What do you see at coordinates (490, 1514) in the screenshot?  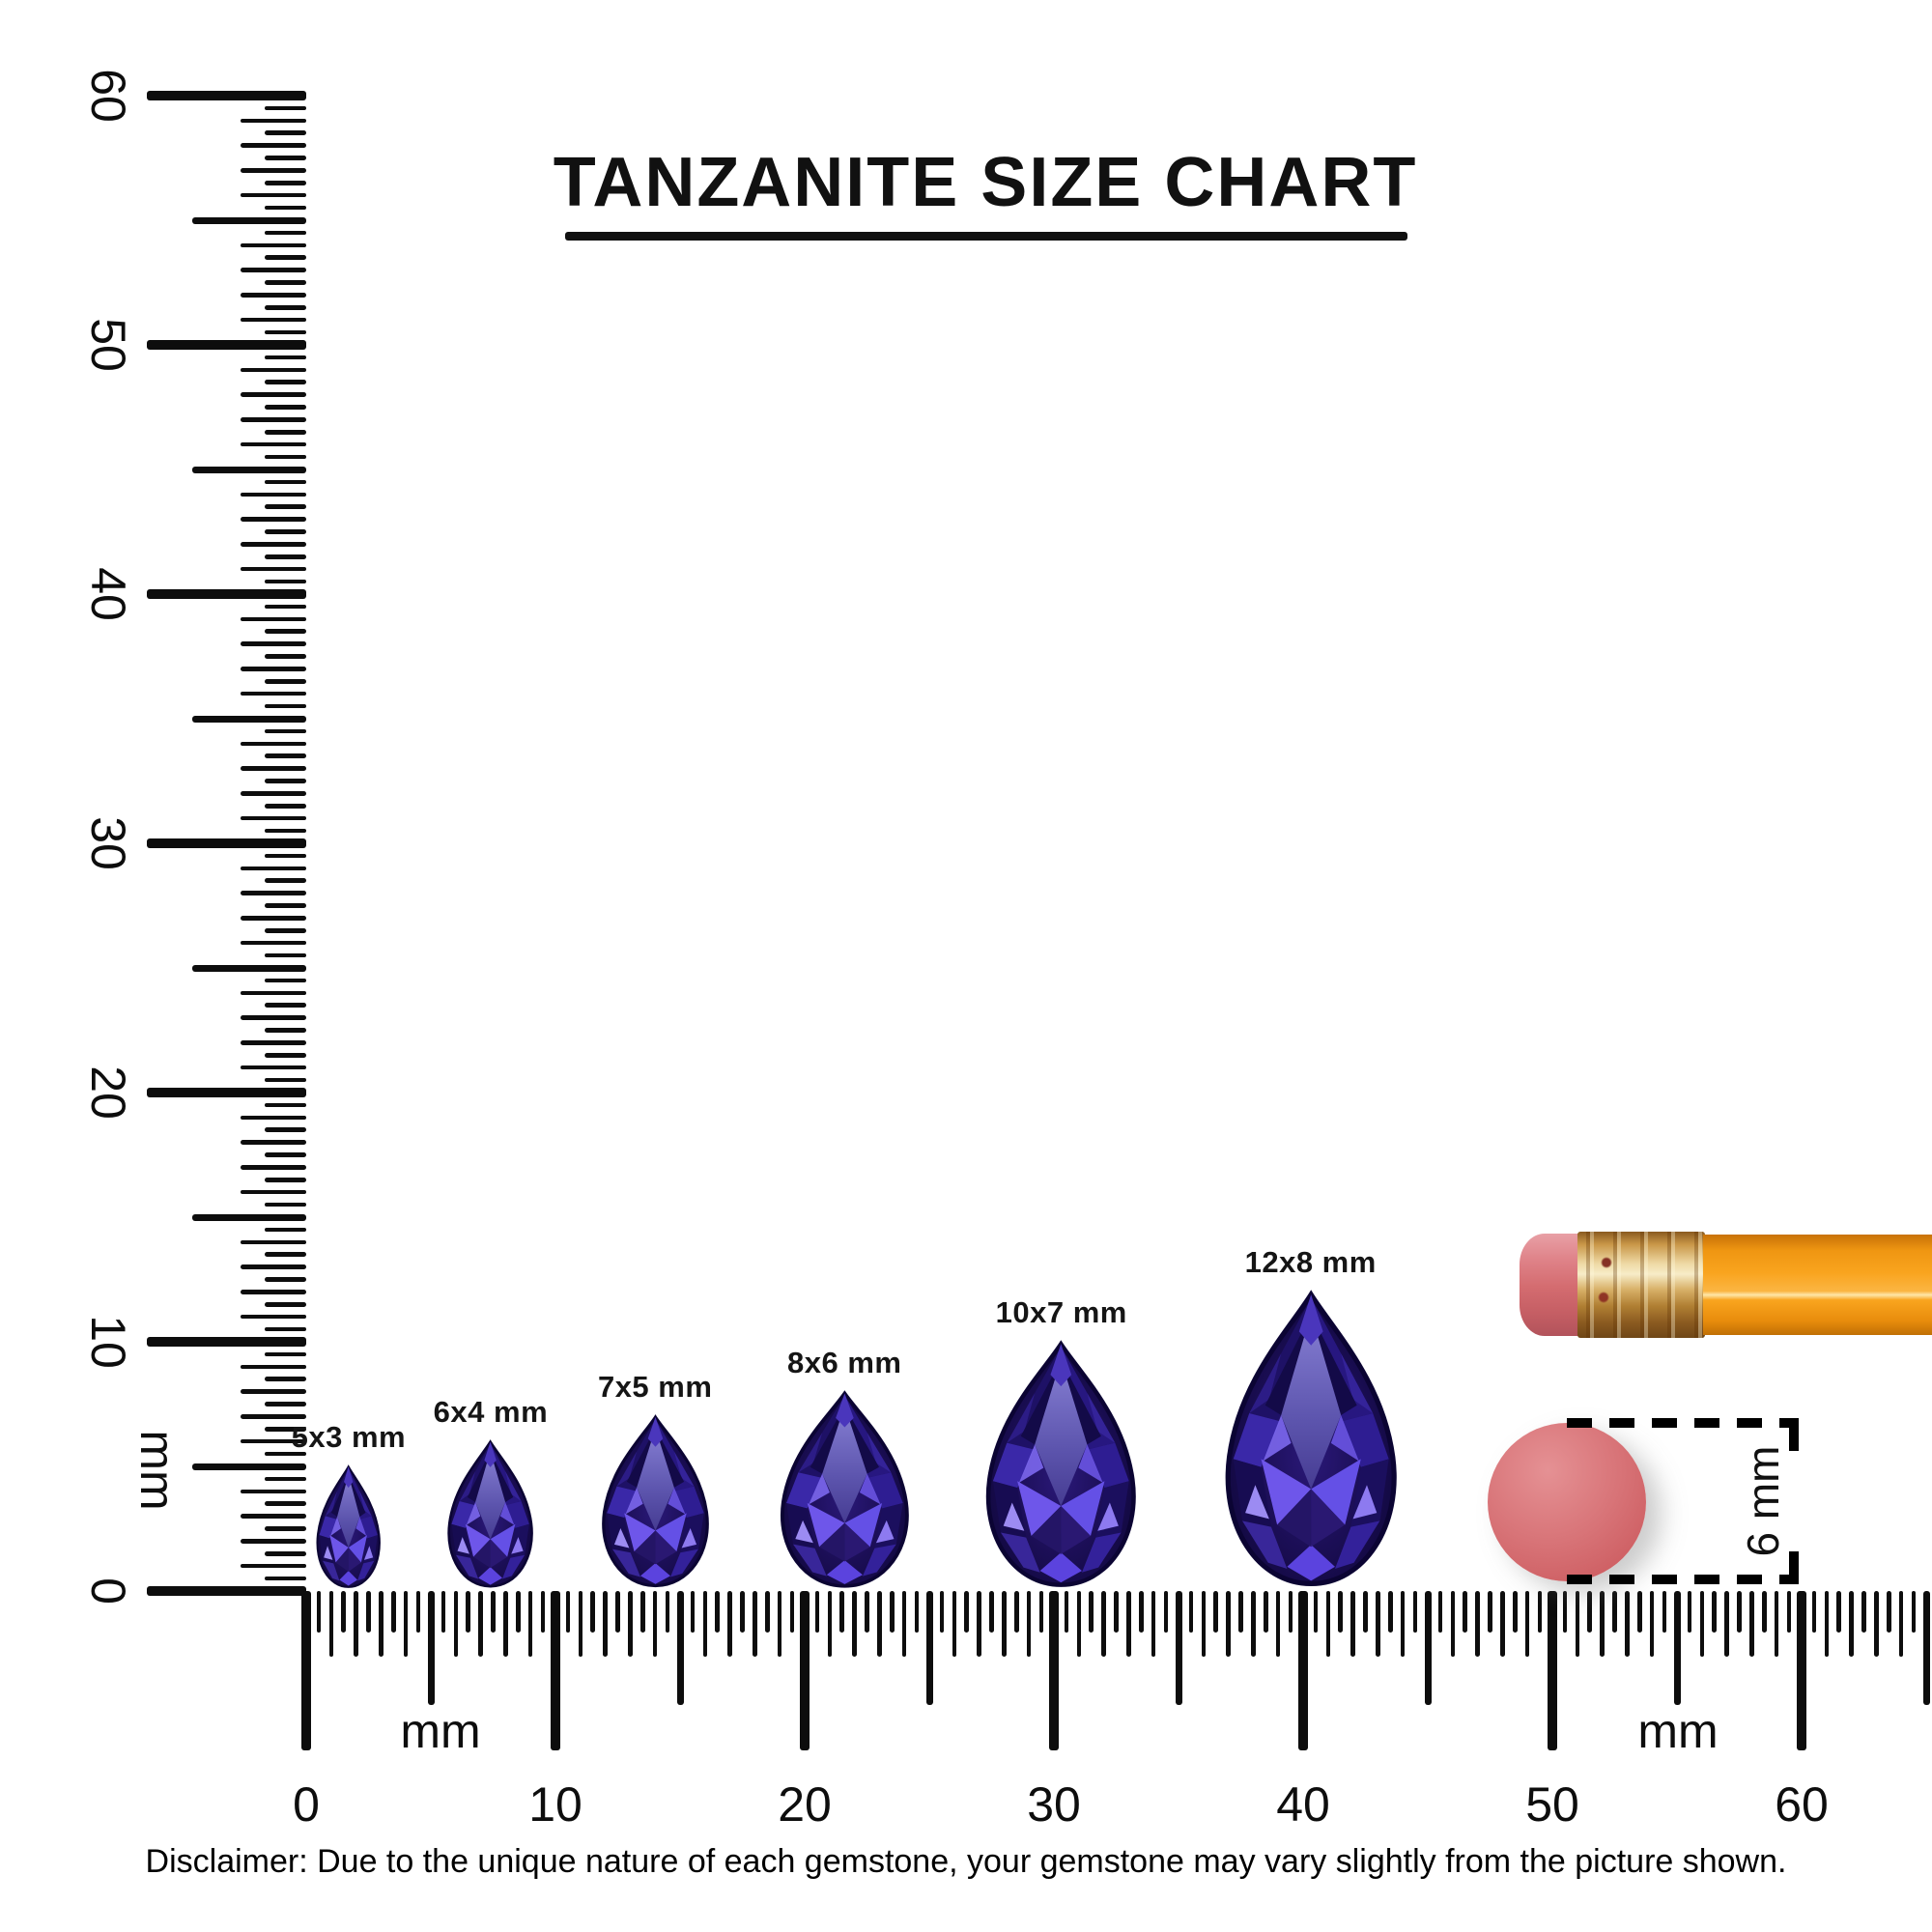 I see `tanzanite-gem-illustration` at bounding box center [490, 1514].